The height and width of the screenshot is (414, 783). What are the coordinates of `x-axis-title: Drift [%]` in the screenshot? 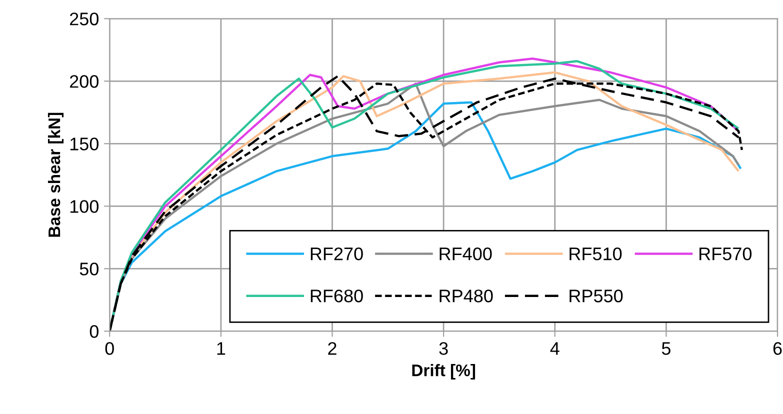 It's located at (444, 372).